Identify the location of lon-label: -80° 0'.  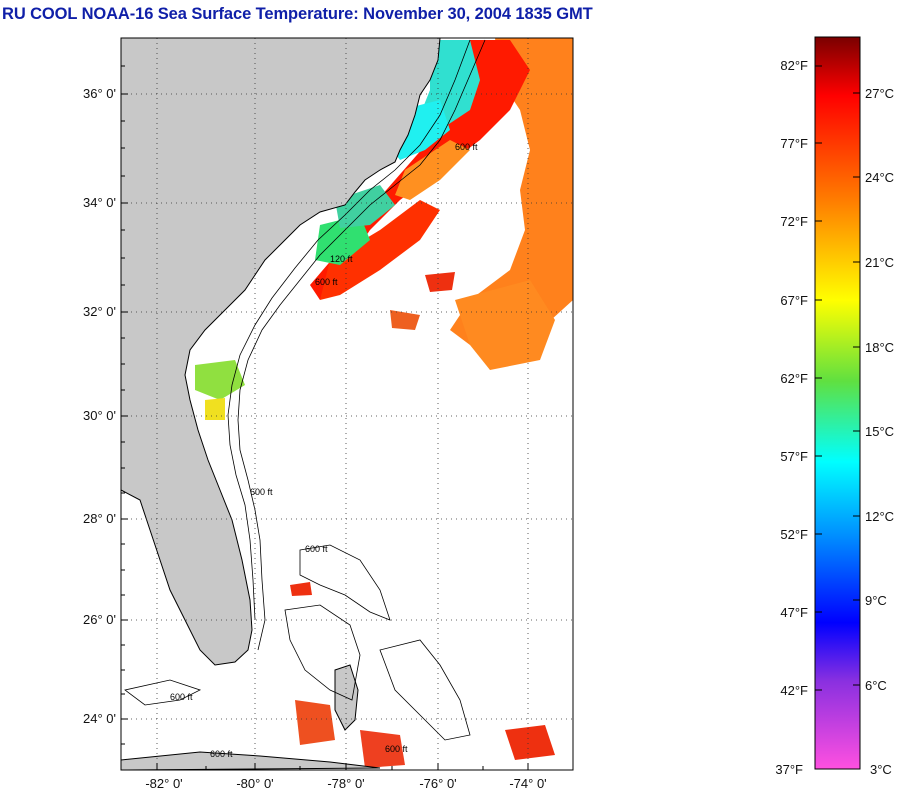
(254, 783).